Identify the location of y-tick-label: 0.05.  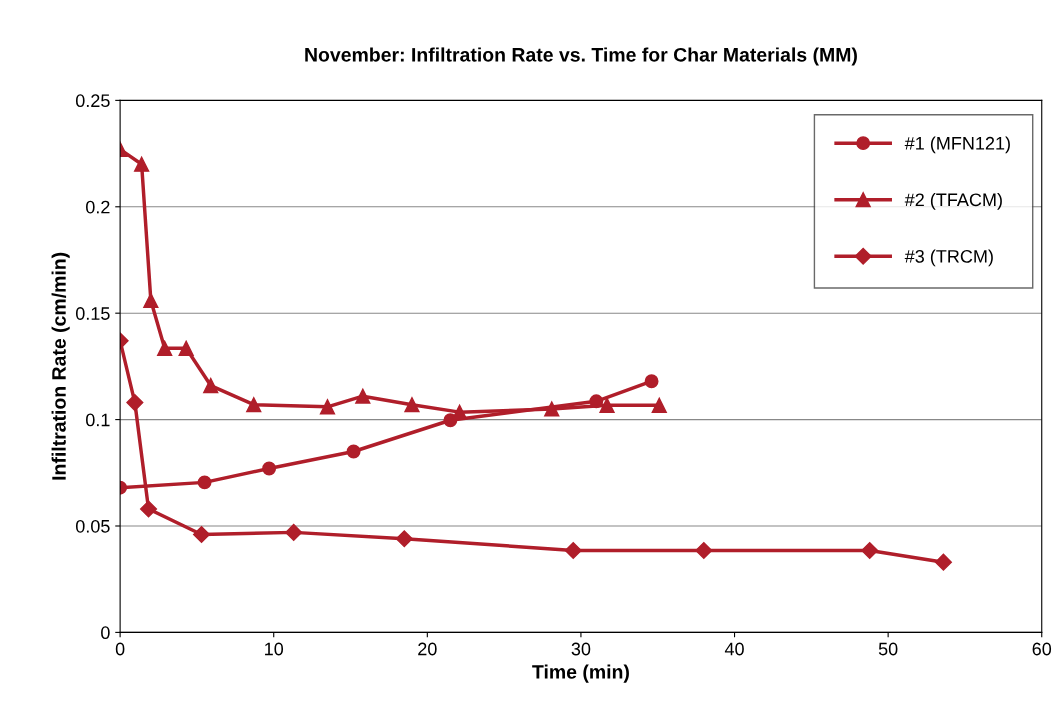
(92, 526).